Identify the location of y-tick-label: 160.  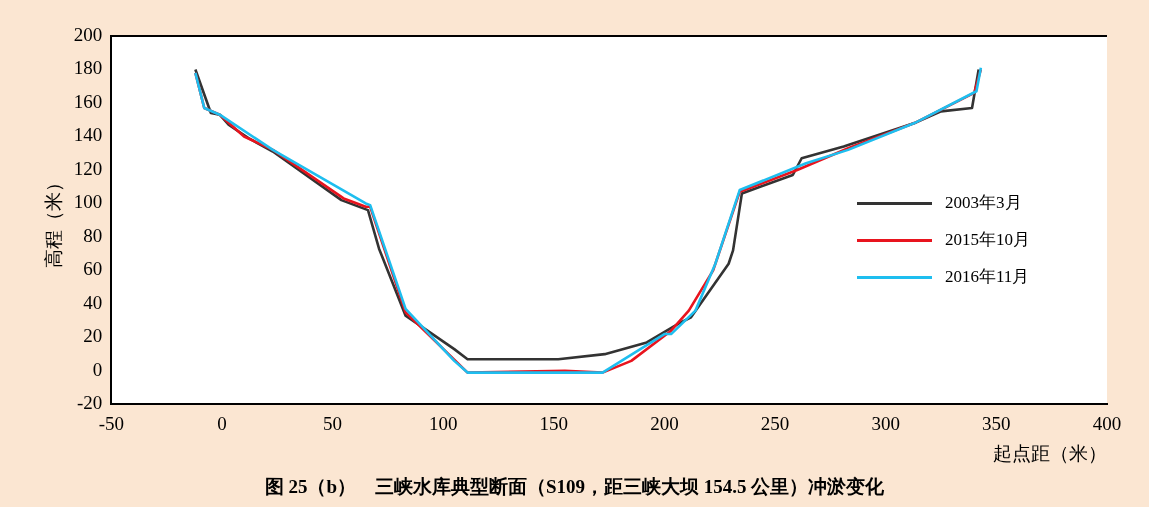
(88, 101).